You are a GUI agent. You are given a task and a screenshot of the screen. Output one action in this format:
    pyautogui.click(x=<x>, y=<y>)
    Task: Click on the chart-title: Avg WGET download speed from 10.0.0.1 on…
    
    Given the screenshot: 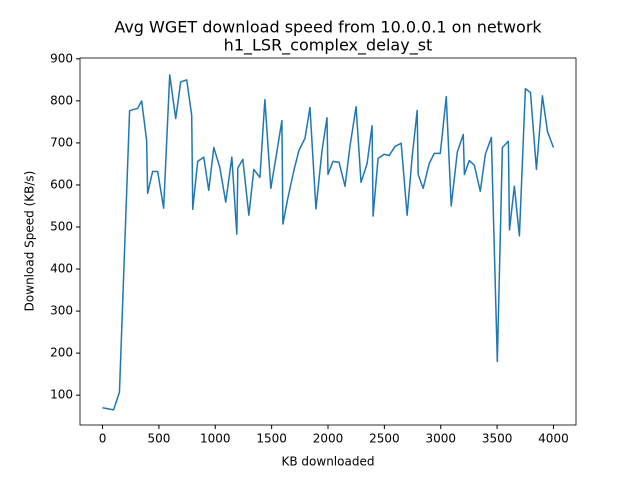 What is the action you would take?
    pyautogui.click(x=328, y=27)
    